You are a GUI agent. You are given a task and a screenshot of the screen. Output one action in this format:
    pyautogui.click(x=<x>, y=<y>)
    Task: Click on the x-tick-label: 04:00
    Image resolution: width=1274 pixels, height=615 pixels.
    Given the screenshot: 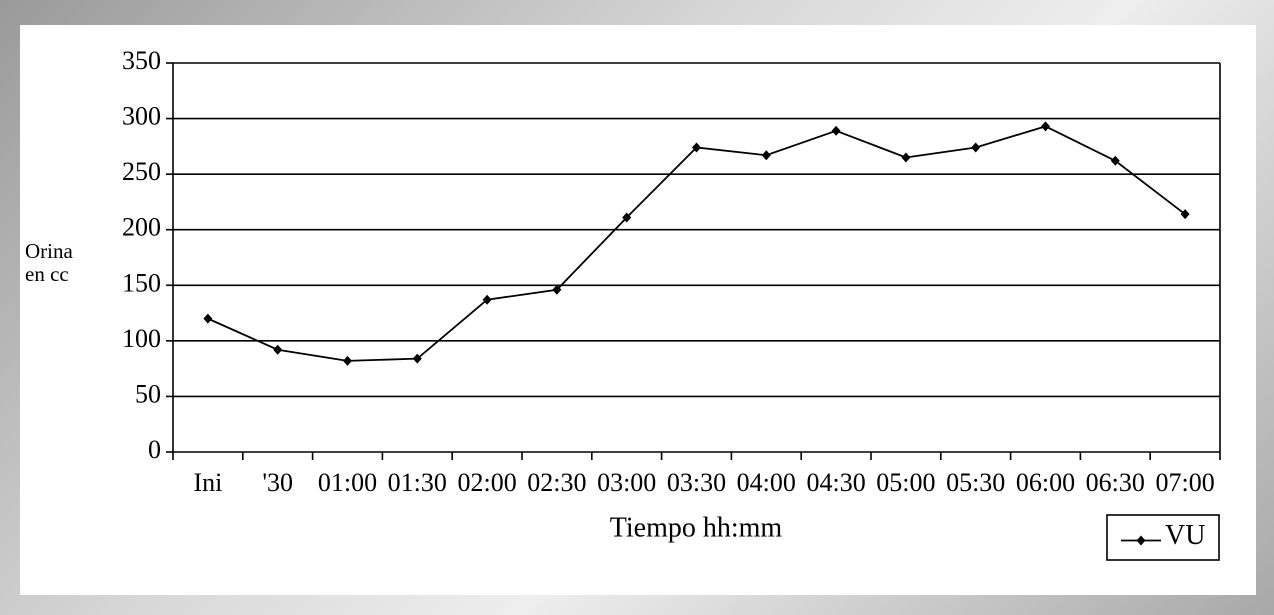 What is the action you would take?
    pyautogui.click(x=766, y=482)
    